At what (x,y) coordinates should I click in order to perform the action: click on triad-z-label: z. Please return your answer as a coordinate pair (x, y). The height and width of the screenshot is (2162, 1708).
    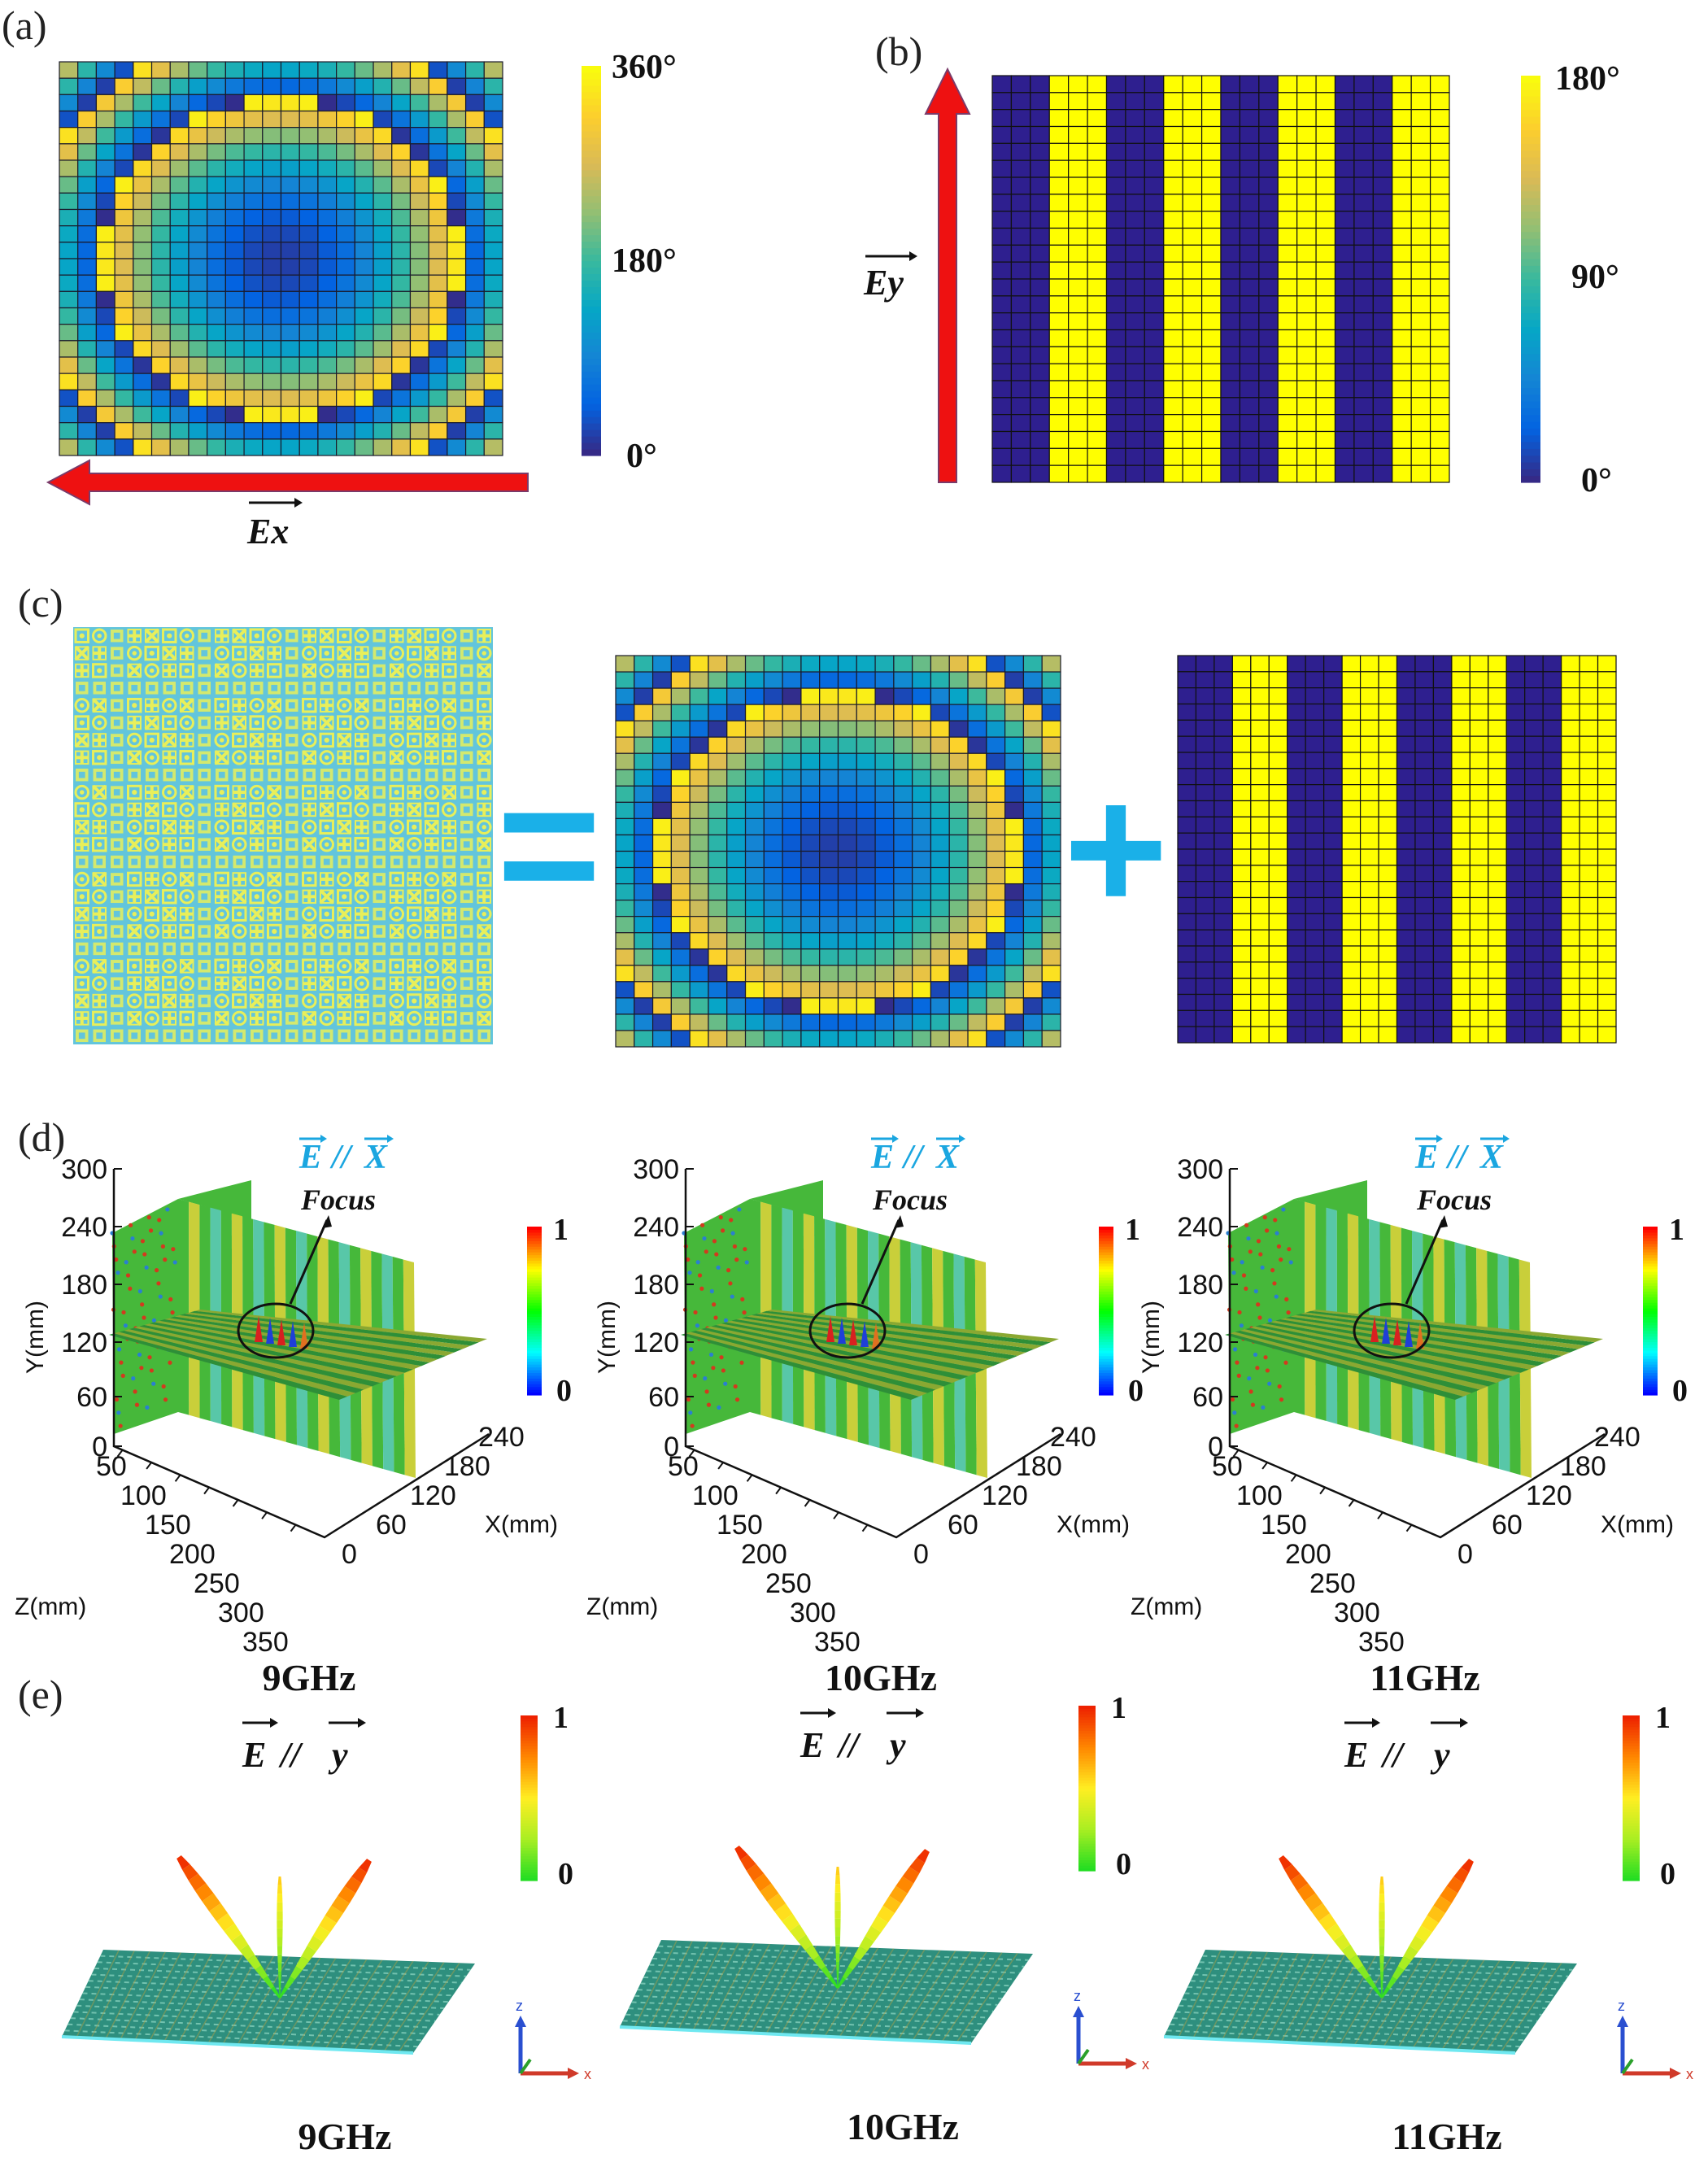
    Looking at the image, I should click on (1077, 1996).